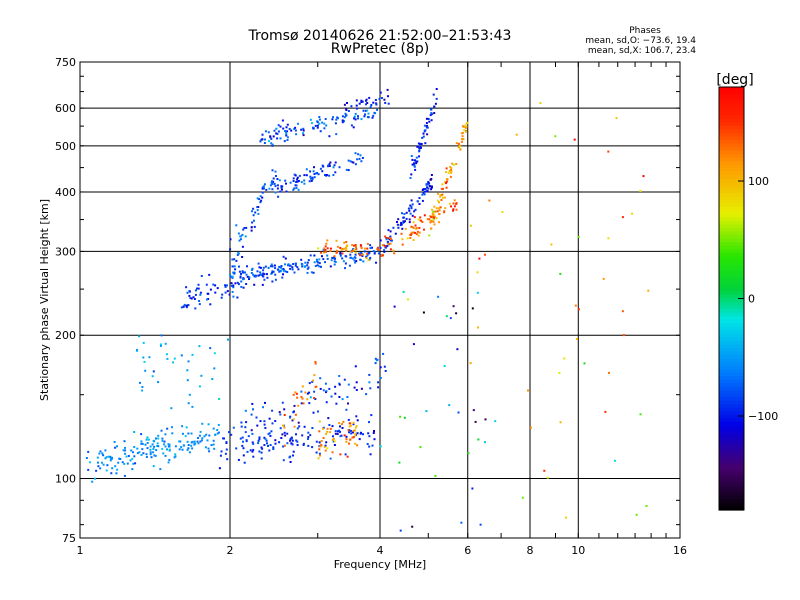  Describe the element at coordinates (65, 146) in the screenshot. I see `y-tick-label: 500` at that location.